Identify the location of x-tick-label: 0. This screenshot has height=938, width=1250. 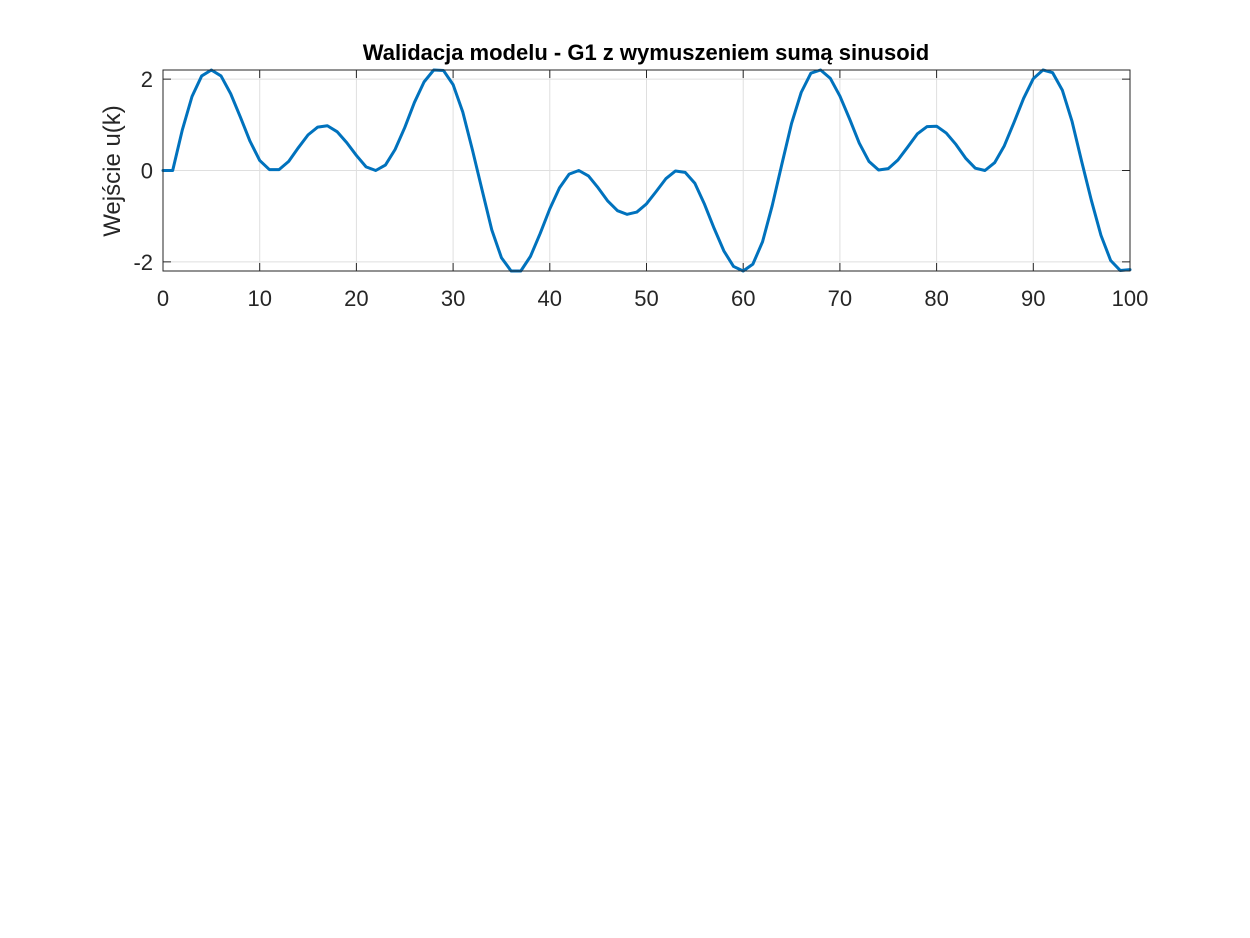
(163, 298).